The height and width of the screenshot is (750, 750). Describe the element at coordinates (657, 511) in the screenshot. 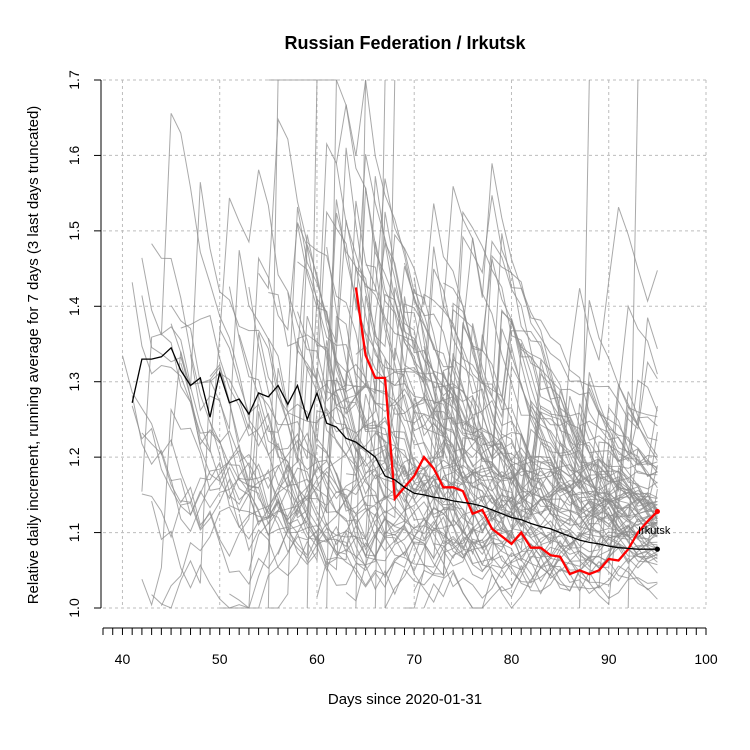

I see `irkutsk-end-point` at that location.